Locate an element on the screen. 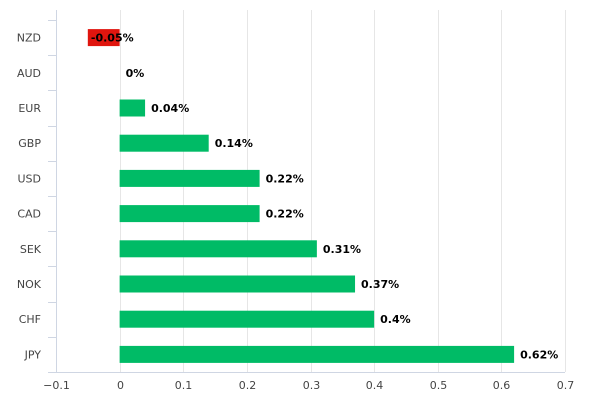 The width and height of the screenshot is (599, 407). x-tick-label: 0.6 is located at coordinates (502, 385).